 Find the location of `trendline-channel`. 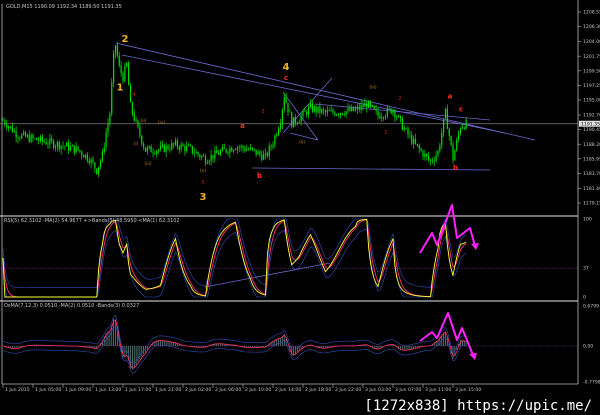

trendline-channel is located at coordinates (402, 112).